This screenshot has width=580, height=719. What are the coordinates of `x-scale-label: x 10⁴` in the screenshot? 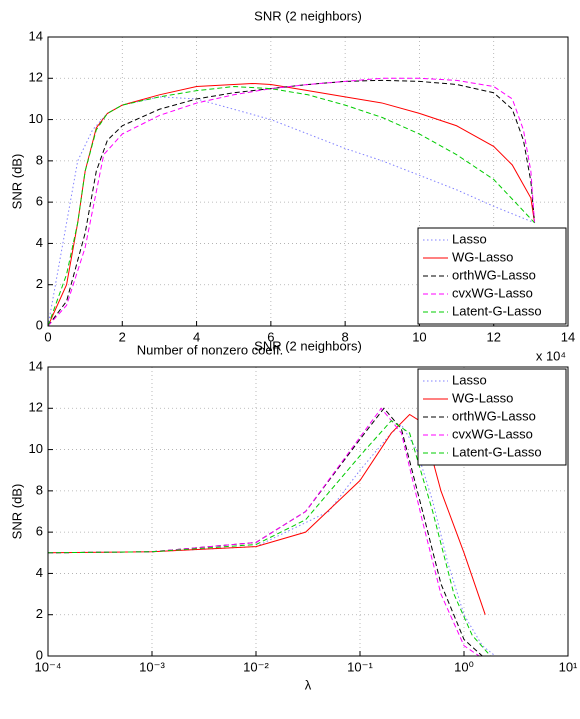 It's located at (551, 355).